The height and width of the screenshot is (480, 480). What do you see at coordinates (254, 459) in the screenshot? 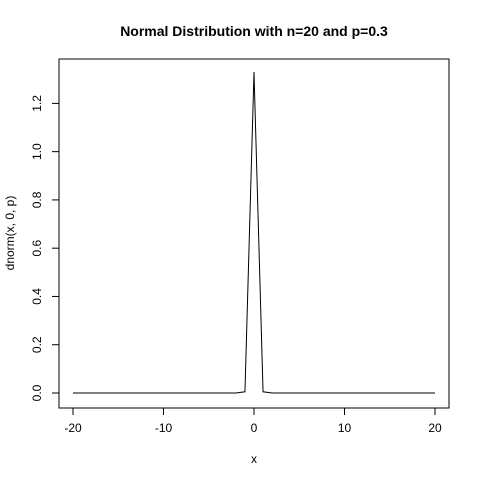
I see `x-axis-label: x` at bounding box center [254, 459].